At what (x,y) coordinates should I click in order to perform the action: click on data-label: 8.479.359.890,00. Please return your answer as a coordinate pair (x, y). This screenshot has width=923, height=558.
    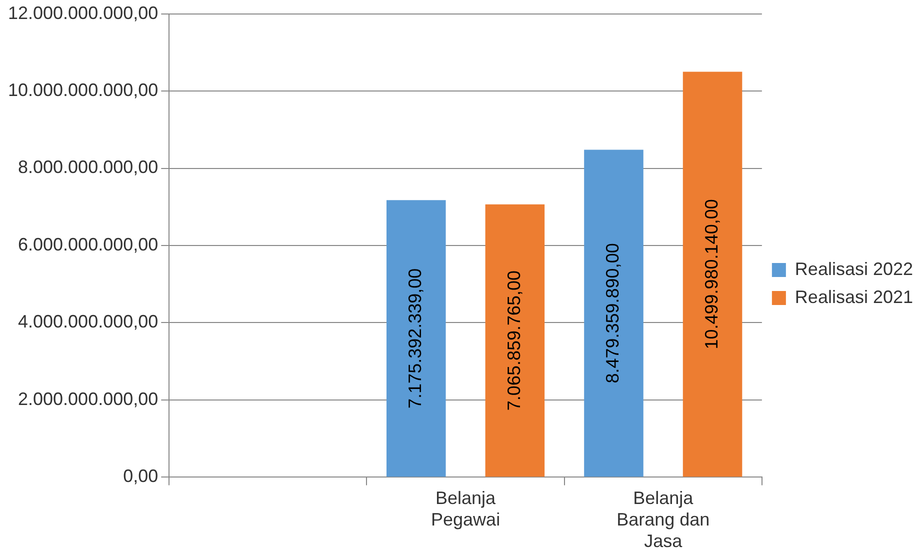
    Looking at the image, I should click on (612, 313).